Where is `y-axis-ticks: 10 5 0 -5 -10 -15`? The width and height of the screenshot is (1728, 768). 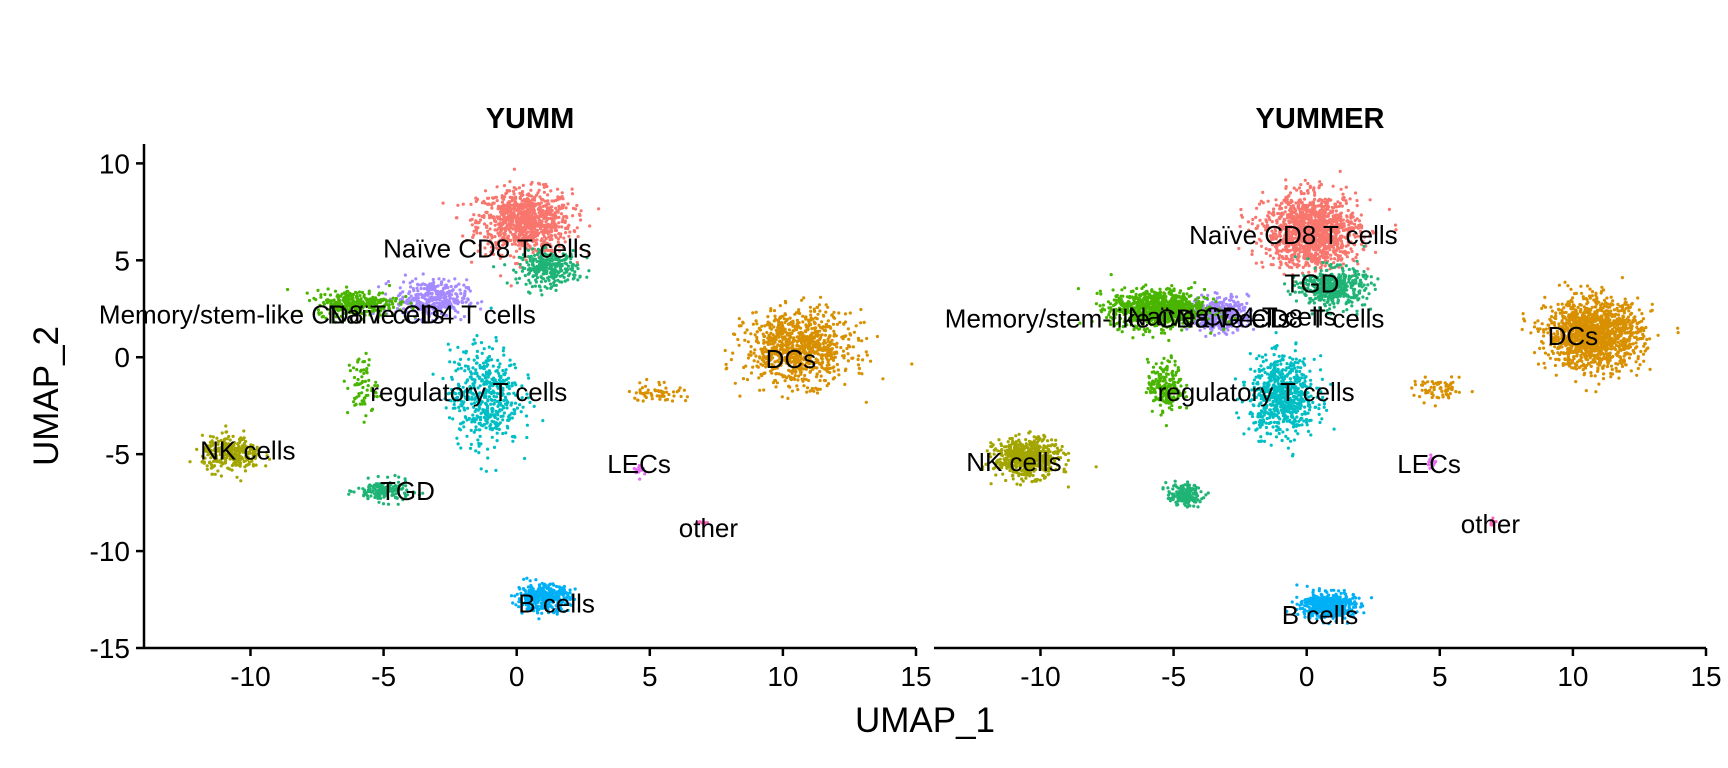
y-axis-ticks: 10 5 0 -5 -10 -15 is located at coordinates (117, 406).